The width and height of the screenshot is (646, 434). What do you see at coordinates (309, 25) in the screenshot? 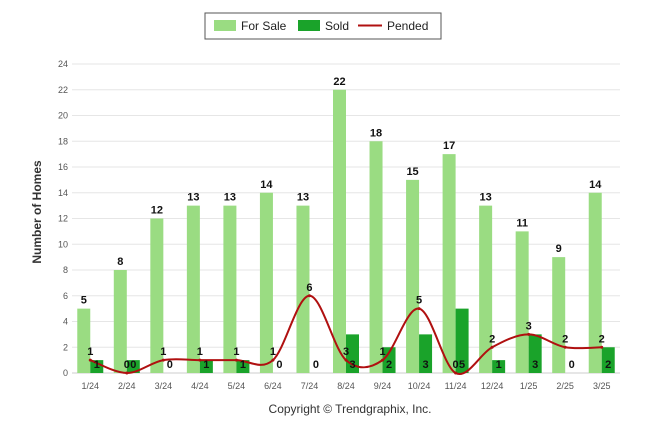
I see `legend-swatch-sold` at bounding box center [309, 25].